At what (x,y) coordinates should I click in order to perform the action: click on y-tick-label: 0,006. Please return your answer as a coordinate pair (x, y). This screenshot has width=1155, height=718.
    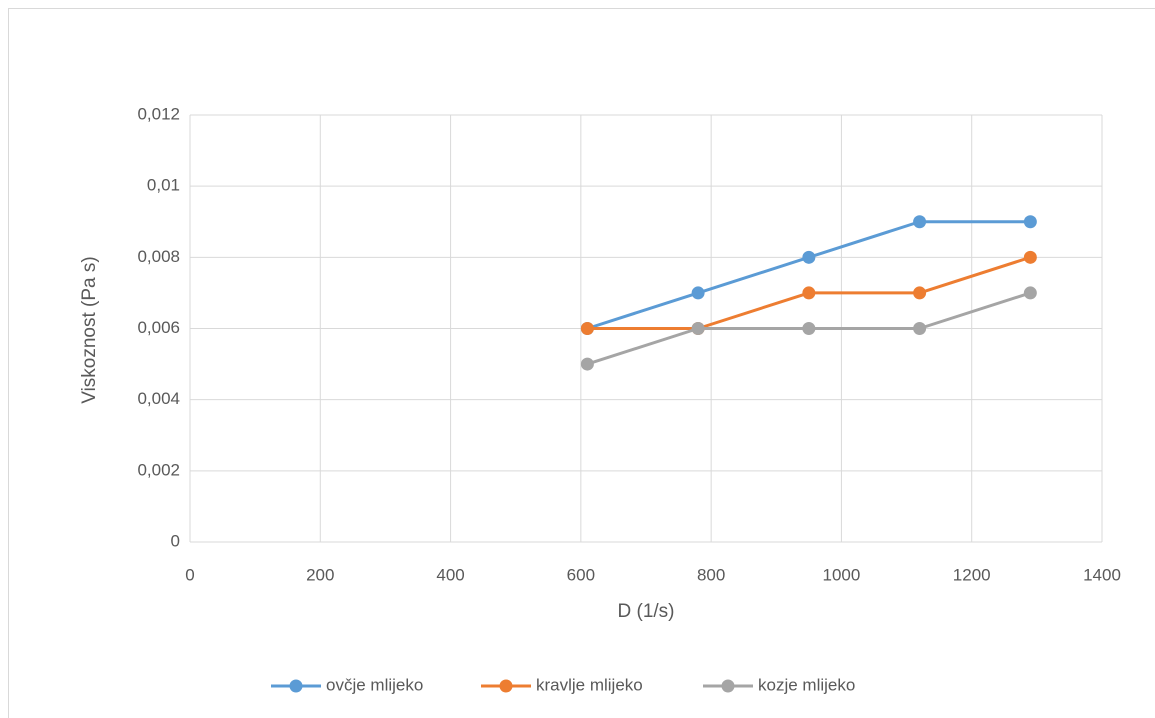
    Looking at the image, I should click on (158, 327).